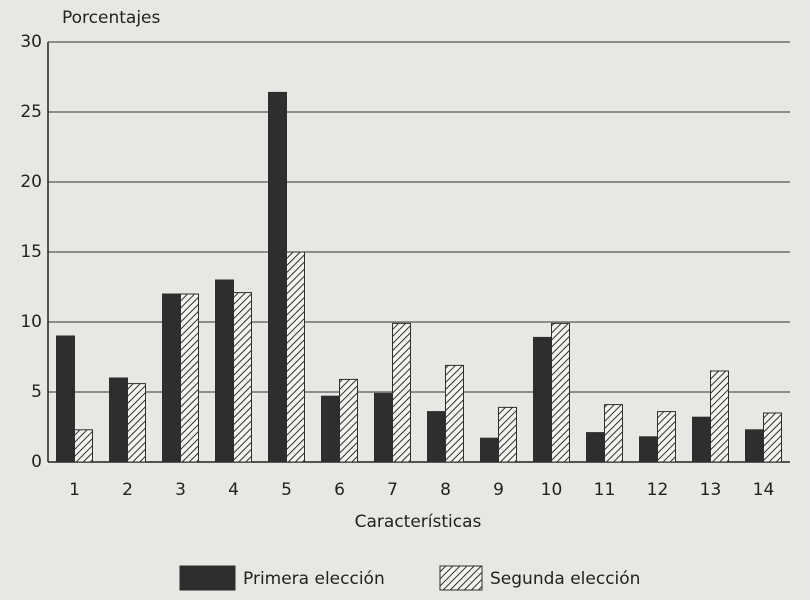 Image resolution: width=810 pixels, height=600 pixels. Describe the element at coordinates (31, 252) in the screenshot. I see `y-tick-label: 15` at that location.